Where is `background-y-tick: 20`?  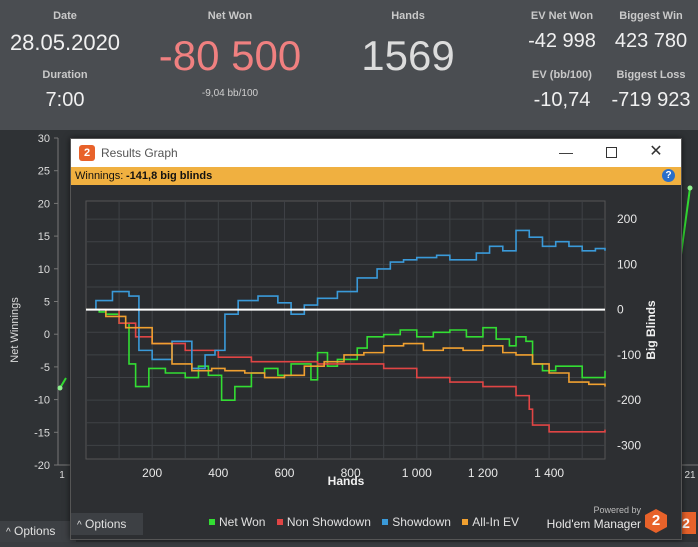 background-y-tick: 20 is located at coordinates (44, 204).